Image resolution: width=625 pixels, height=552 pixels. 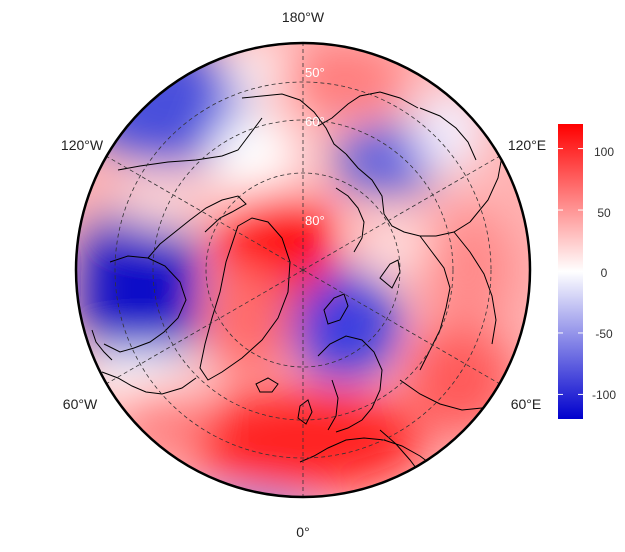 I want to click on lon-label-top: 180°W, so click(x=303, y=17).